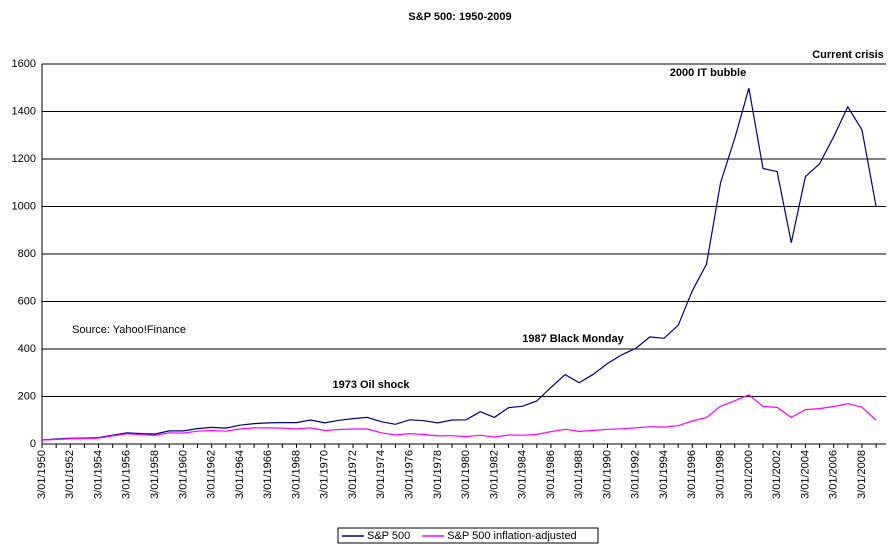  Describe the element at coordinates (24, 111) in the screenshot. I see `y-tick-label: 1400` at that location.